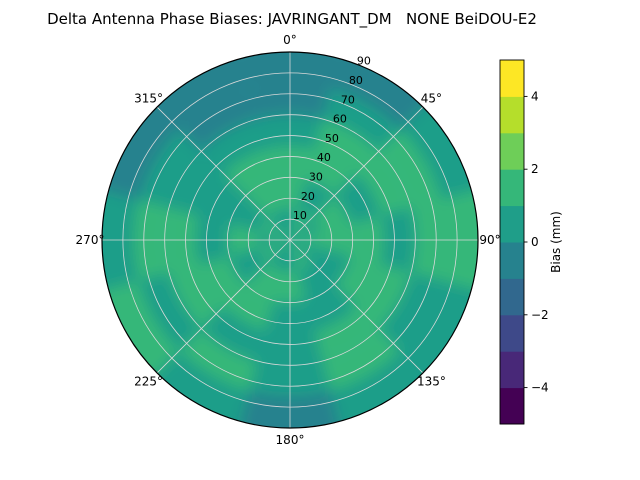  I want to click on r-tick-label: 30, so click(316, 176).